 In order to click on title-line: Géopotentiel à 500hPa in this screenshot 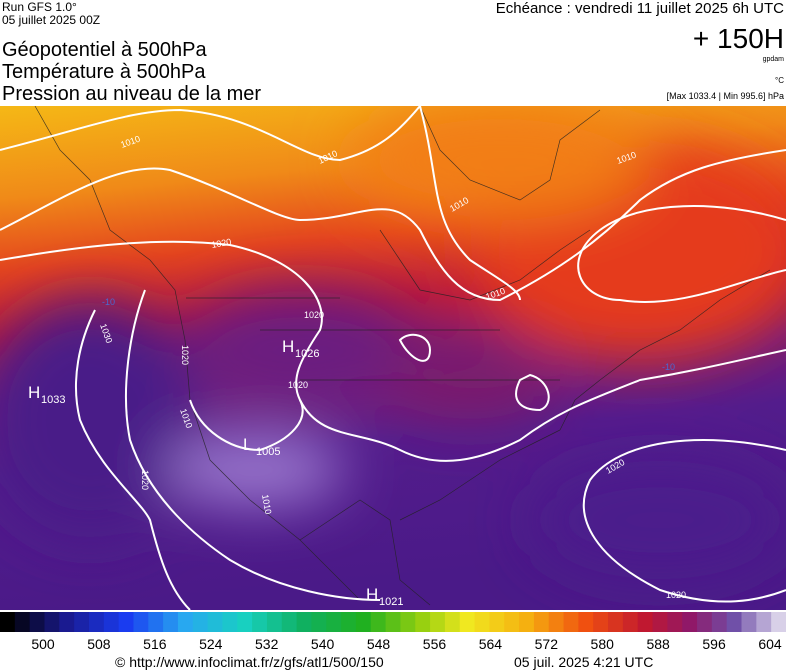, I will do `click(104, 50)`.